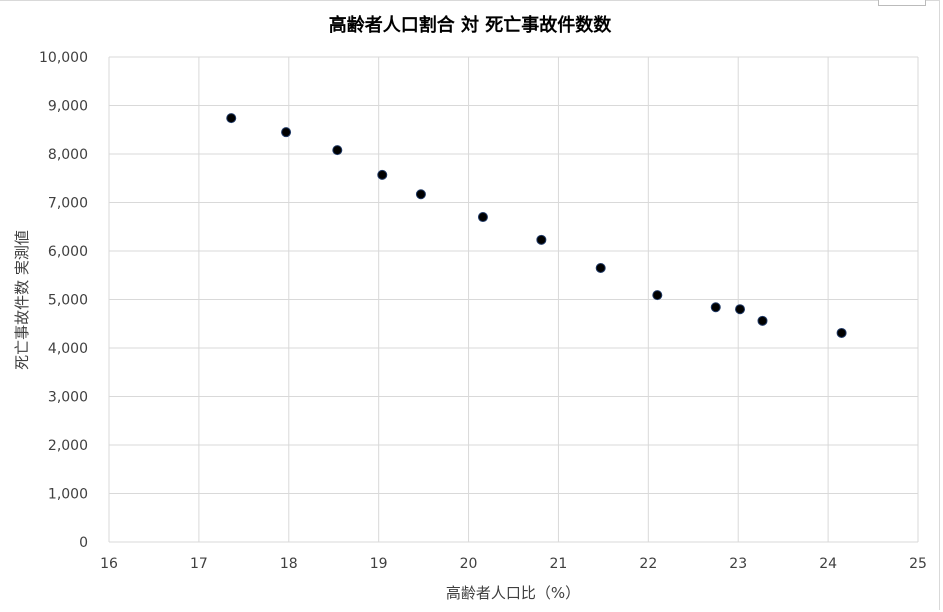 The image size is (943, 612). I want to click on y-tick-label: 9,000, so click(68, 107).